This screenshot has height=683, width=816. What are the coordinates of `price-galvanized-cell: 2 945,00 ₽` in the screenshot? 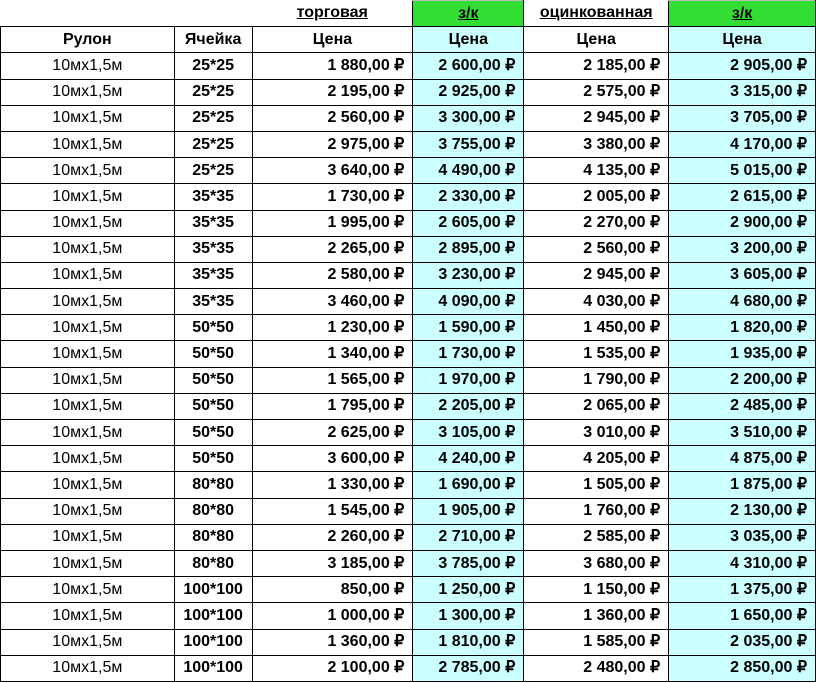 It's located at (596, 118).